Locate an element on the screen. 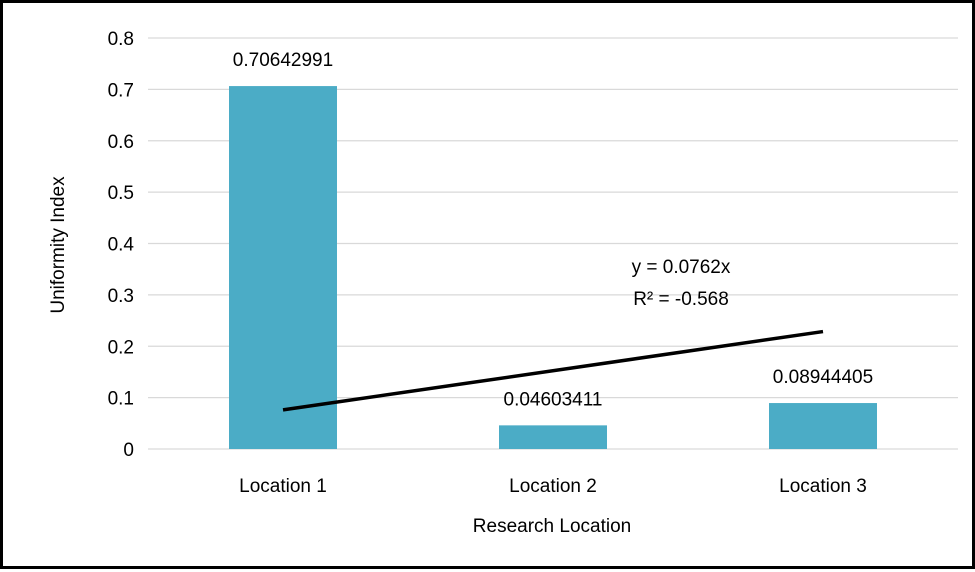  data-label: 0.04603411 is located at coordinates (553, 399).